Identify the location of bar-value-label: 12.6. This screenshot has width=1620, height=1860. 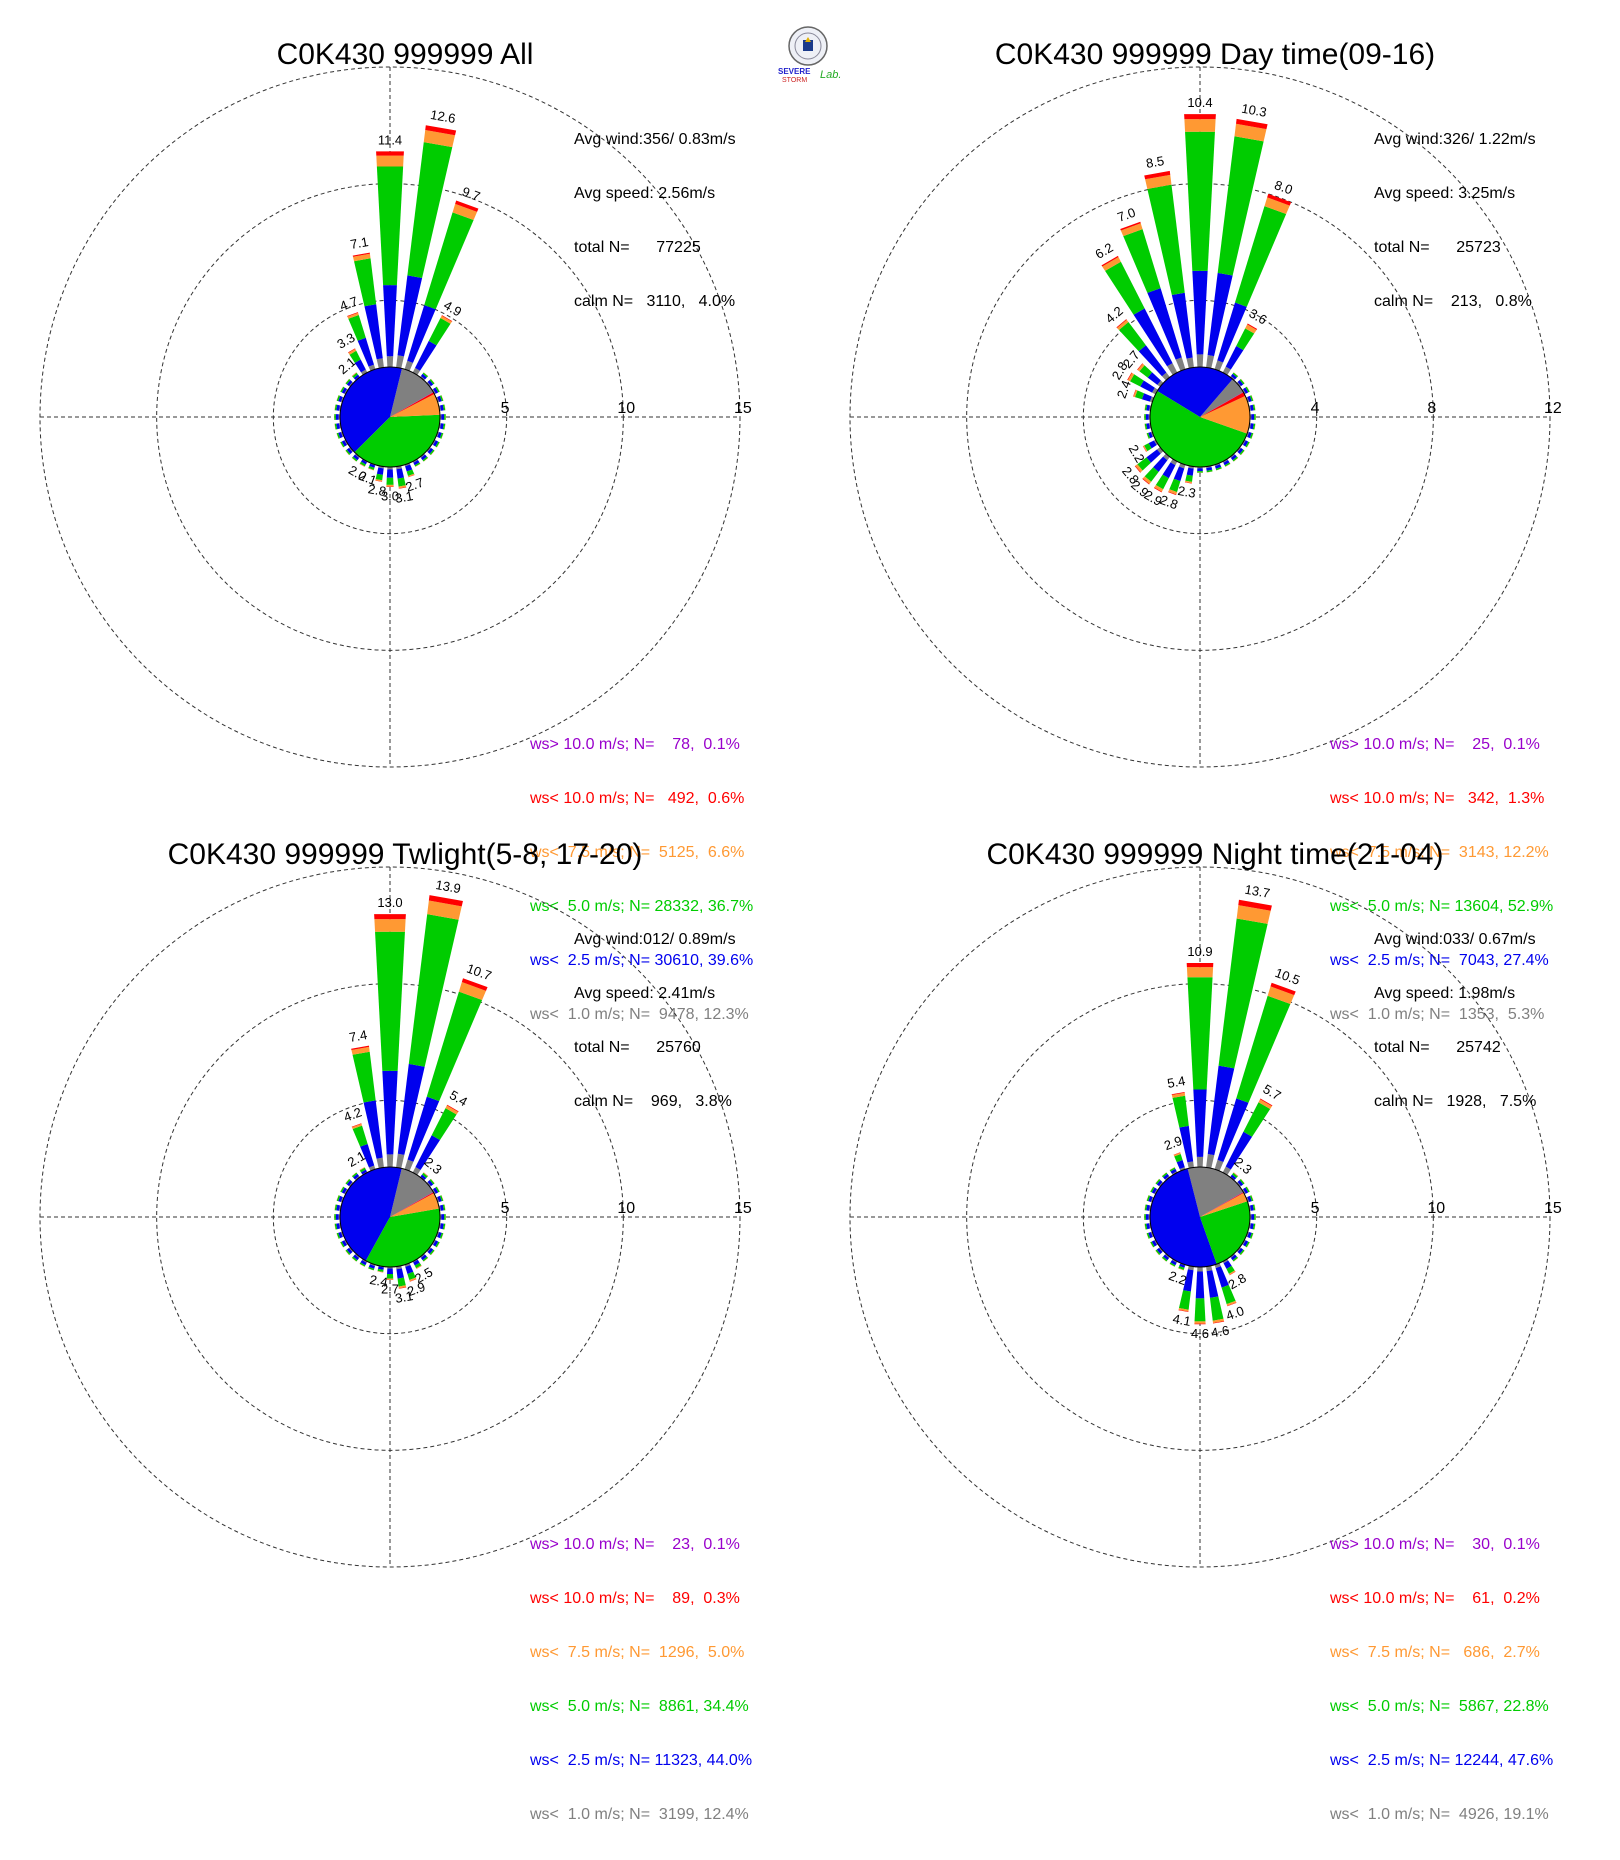
(443, 116).